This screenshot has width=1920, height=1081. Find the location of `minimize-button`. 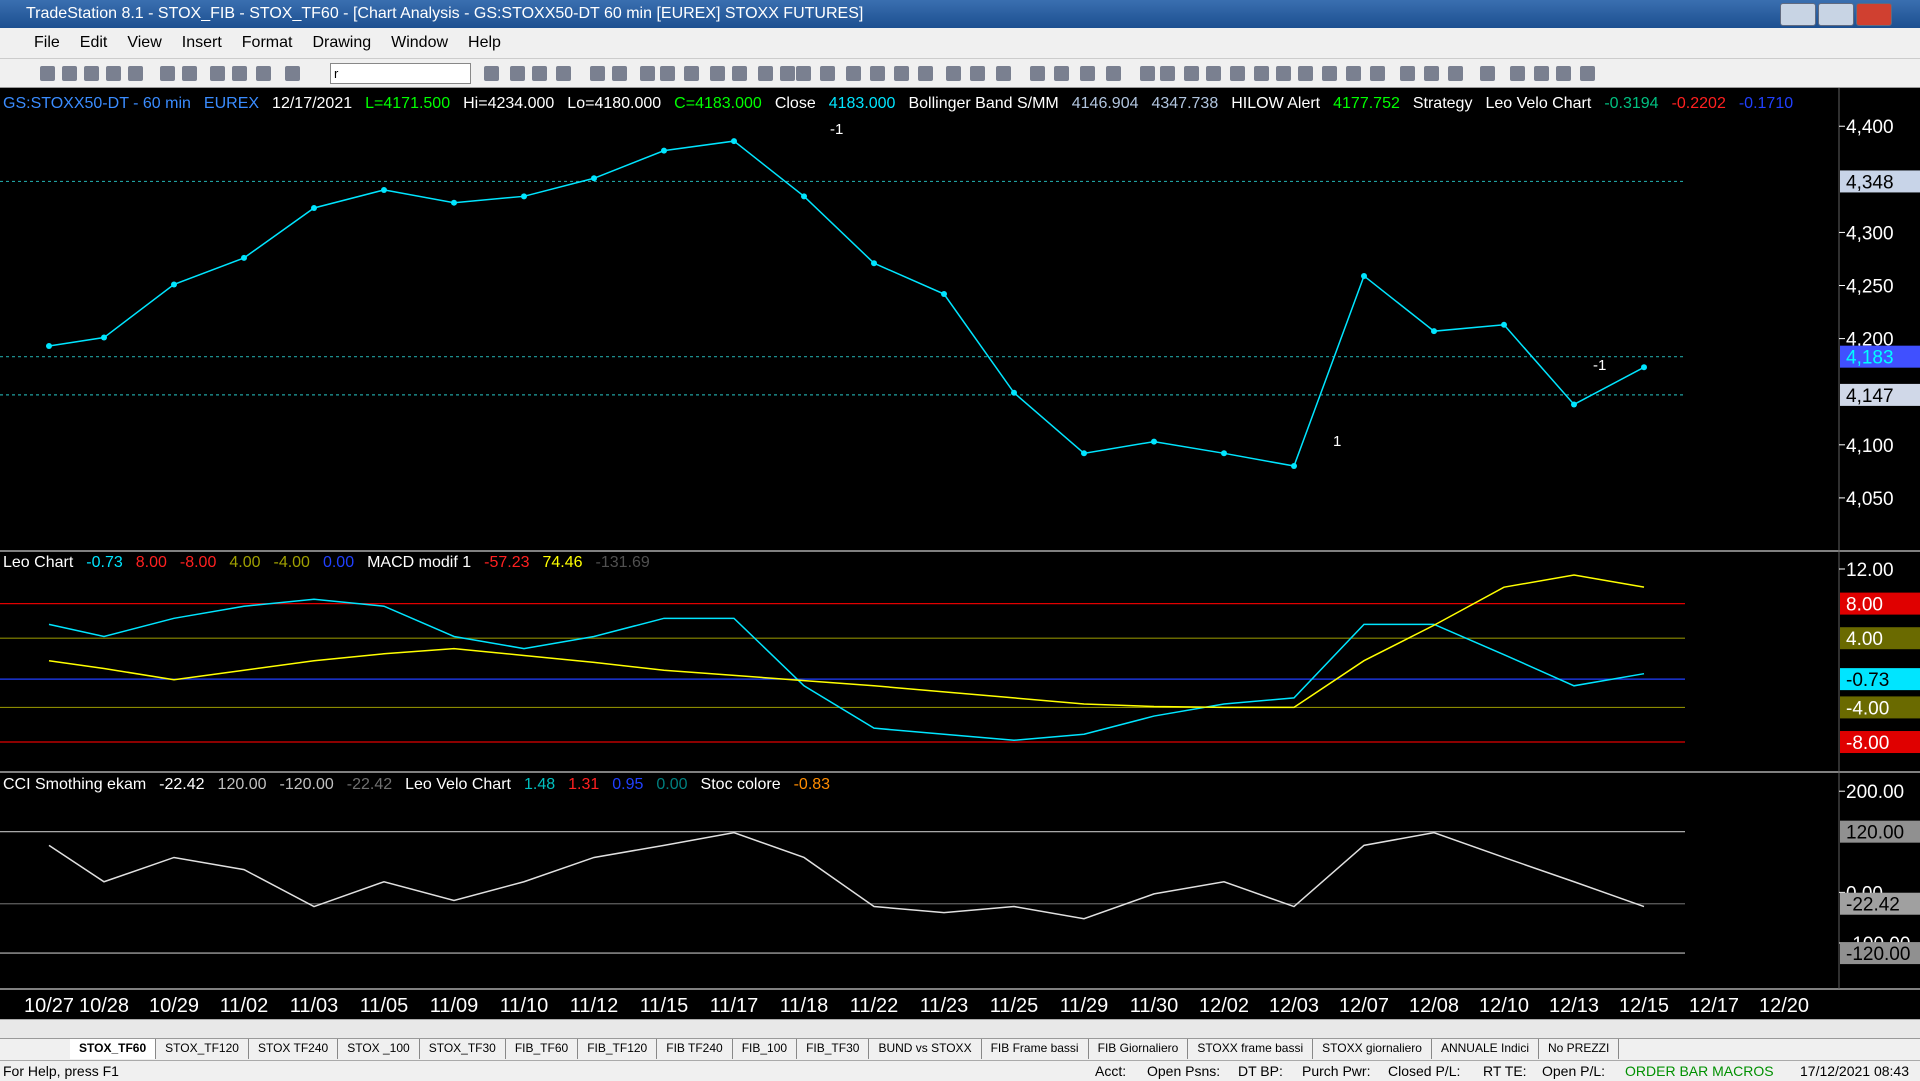

minimize-button is located at coordinates (1798, 14).